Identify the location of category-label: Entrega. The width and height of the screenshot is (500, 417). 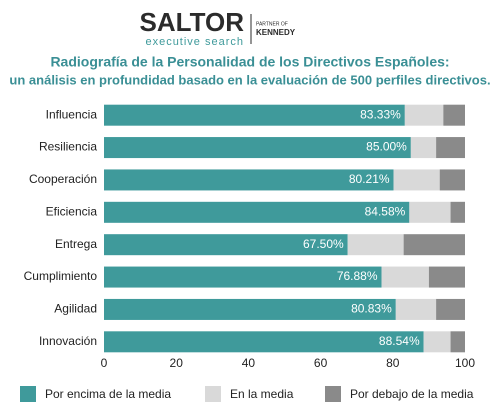
(76, 244).